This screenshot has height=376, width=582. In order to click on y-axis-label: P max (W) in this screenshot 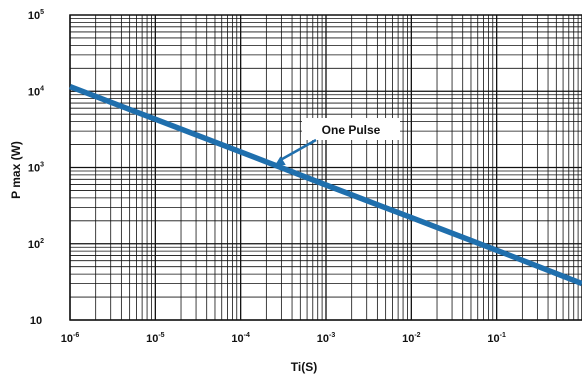, I will do `click(16, 170)`.